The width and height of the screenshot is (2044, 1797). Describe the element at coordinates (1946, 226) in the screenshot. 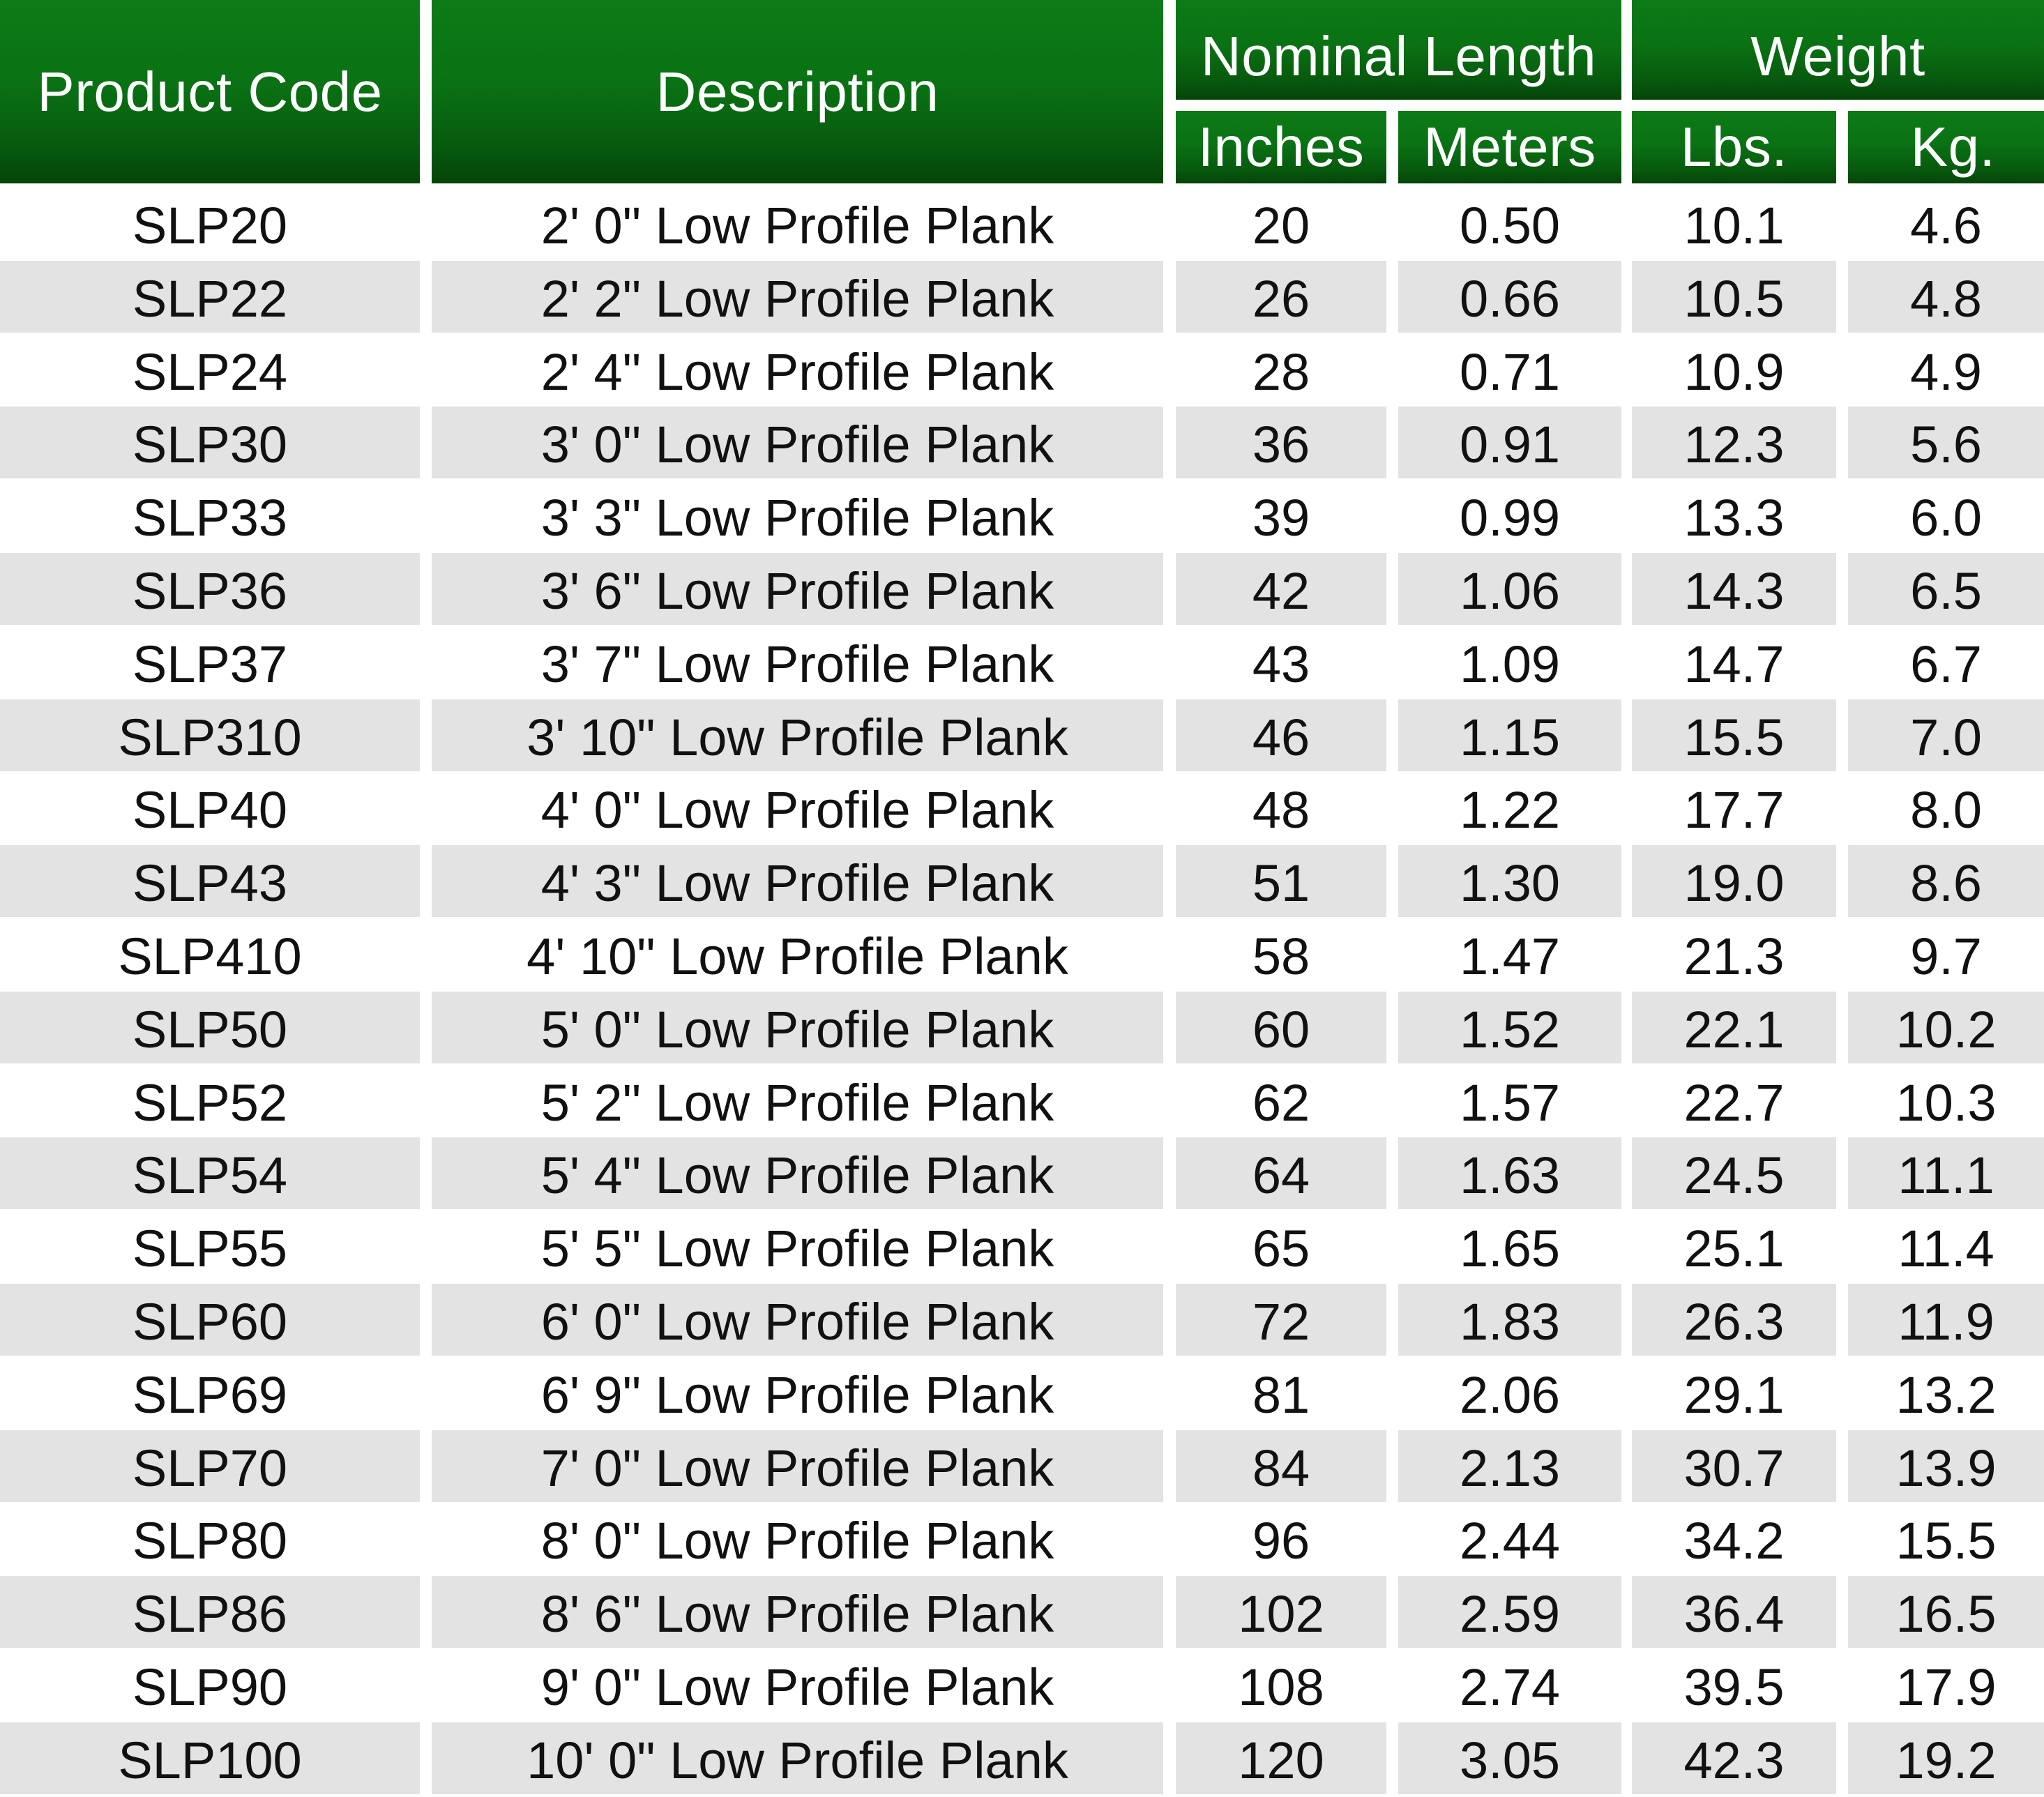

I see `kg-cell: 4.6` at that location.